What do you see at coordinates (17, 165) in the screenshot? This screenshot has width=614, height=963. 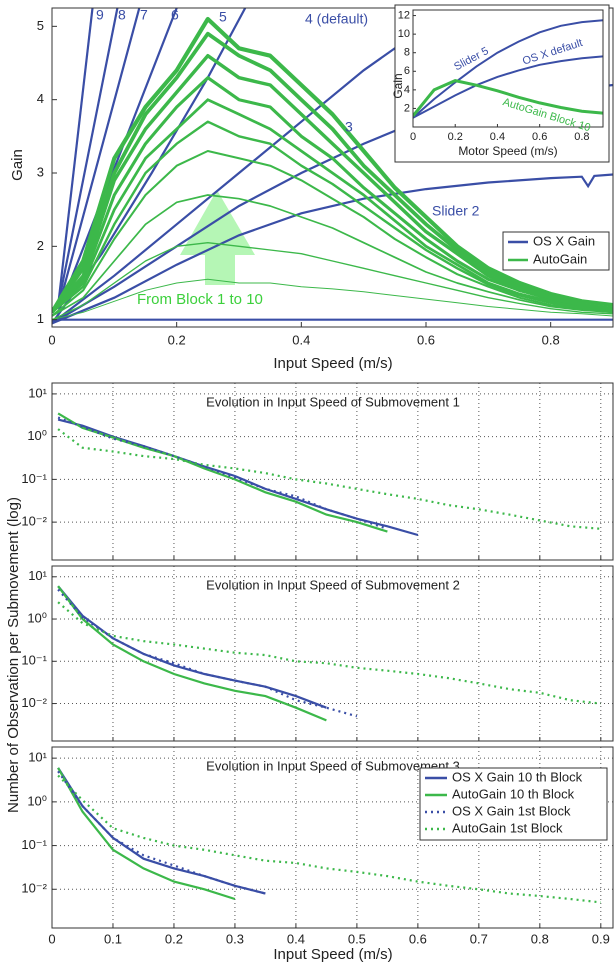 I see `y-axis-label: Gain` at bounding box center [17, 165].